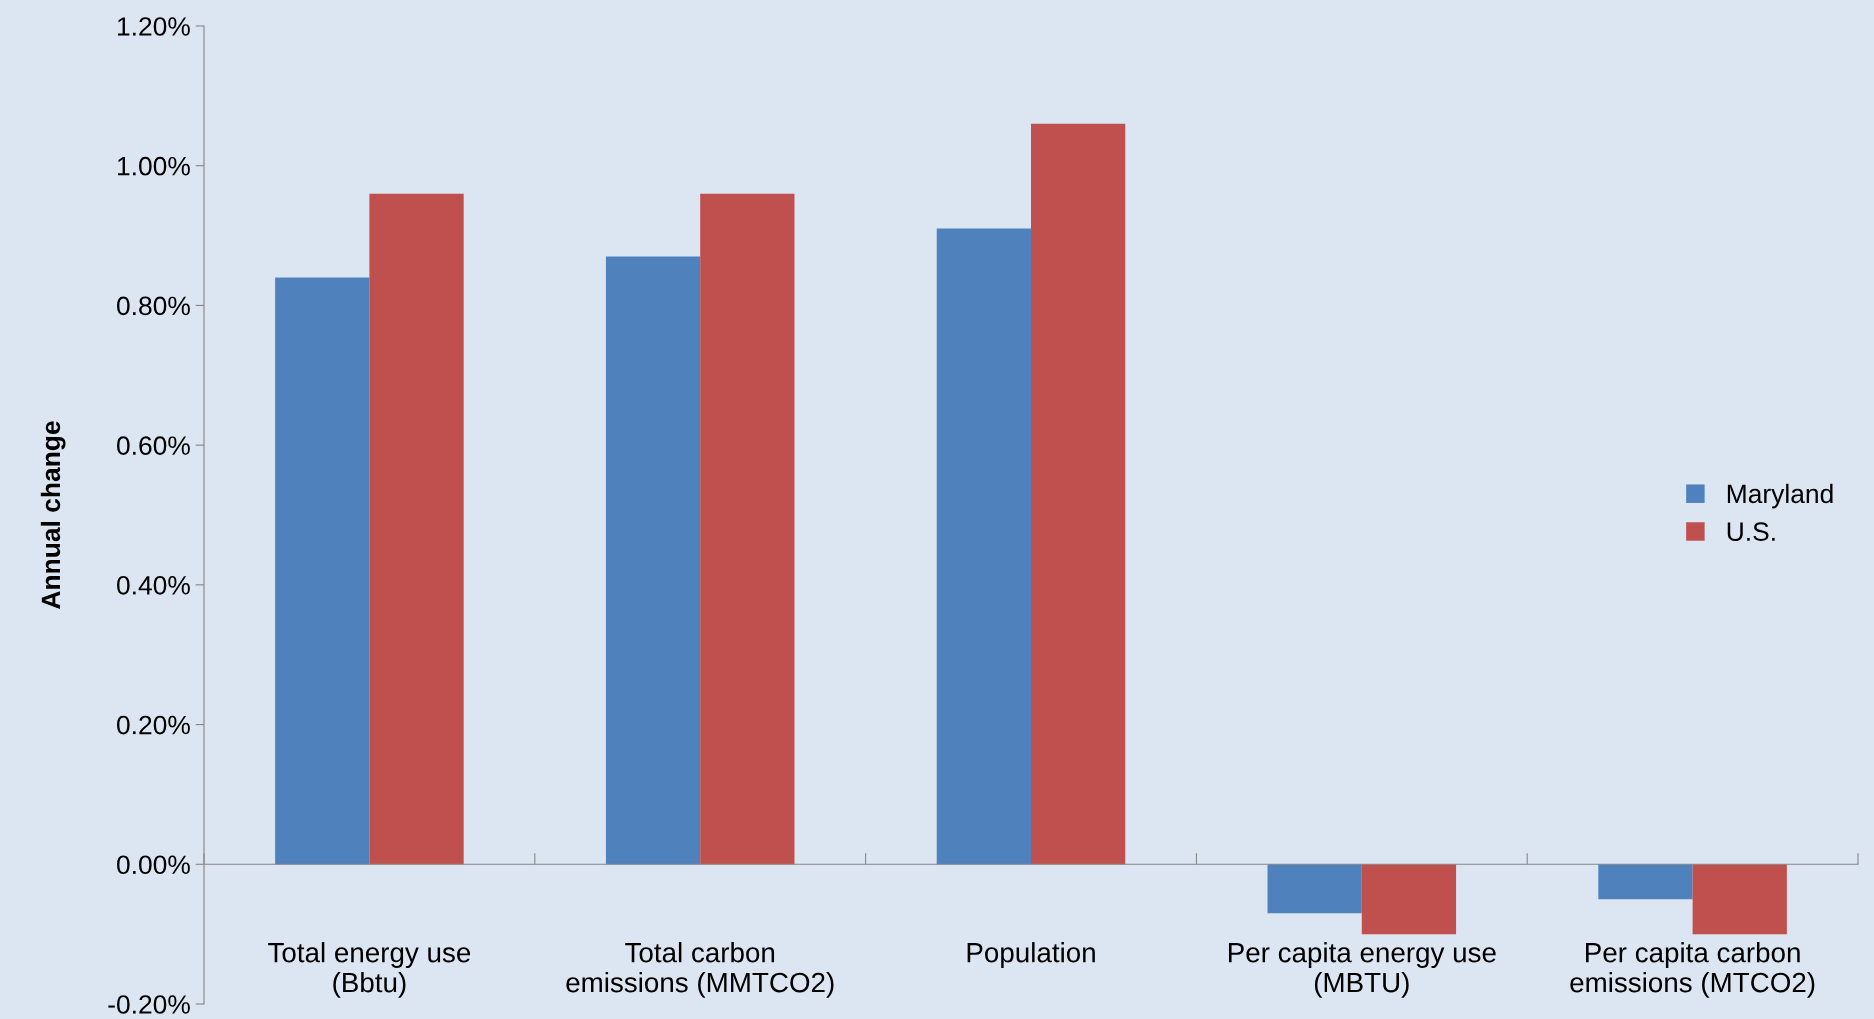 The width and height of the screenshot is (1874, 1019). I want to click on x-tick-label: Population, so click(1031, 955).